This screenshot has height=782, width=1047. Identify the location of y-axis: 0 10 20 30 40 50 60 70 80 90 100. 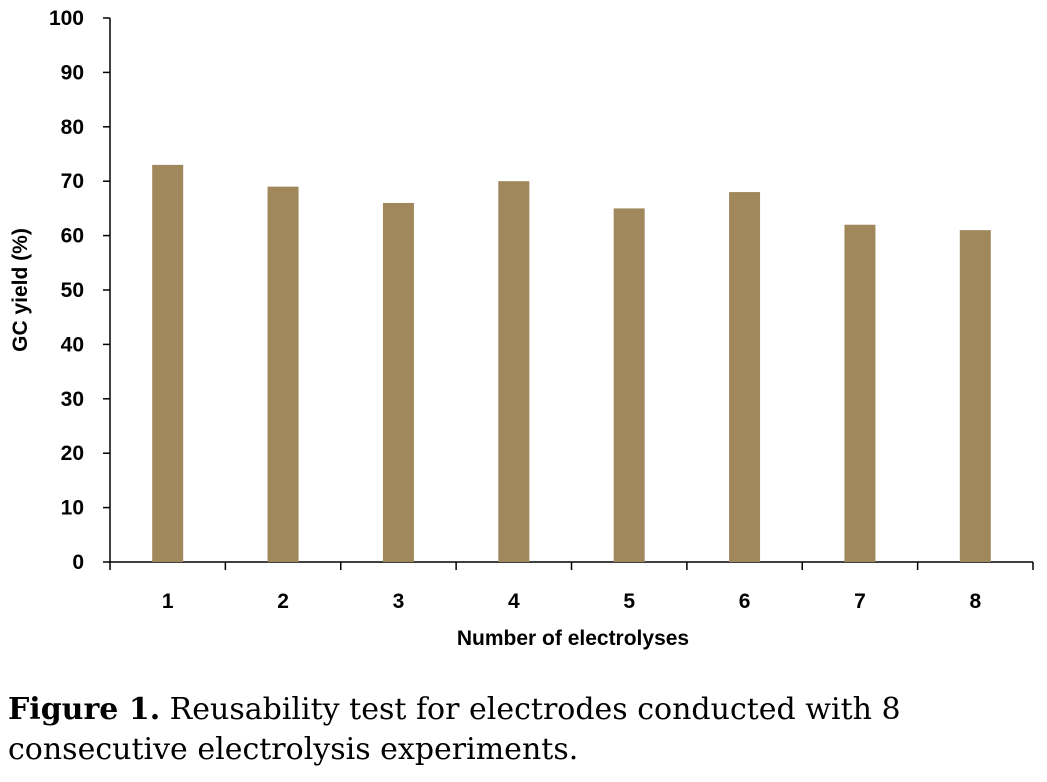
(80, 290).